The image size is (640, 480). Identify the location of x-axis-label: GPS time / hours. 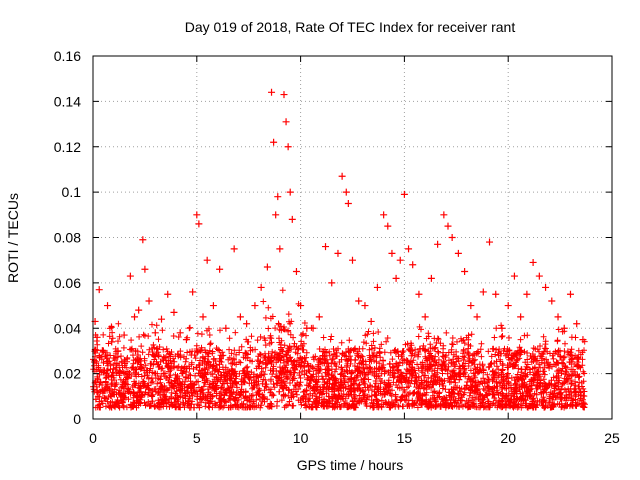
(350, 465).